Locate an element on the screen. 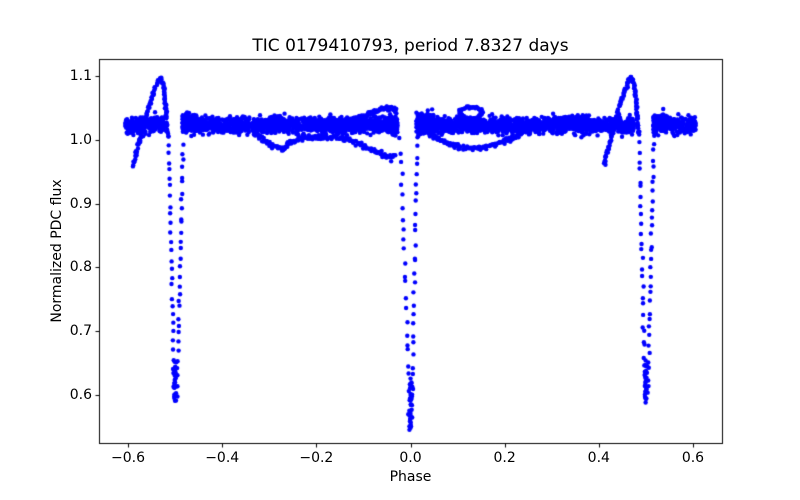  x-tick-label: 0.2 is located at coordinates (504, 458).